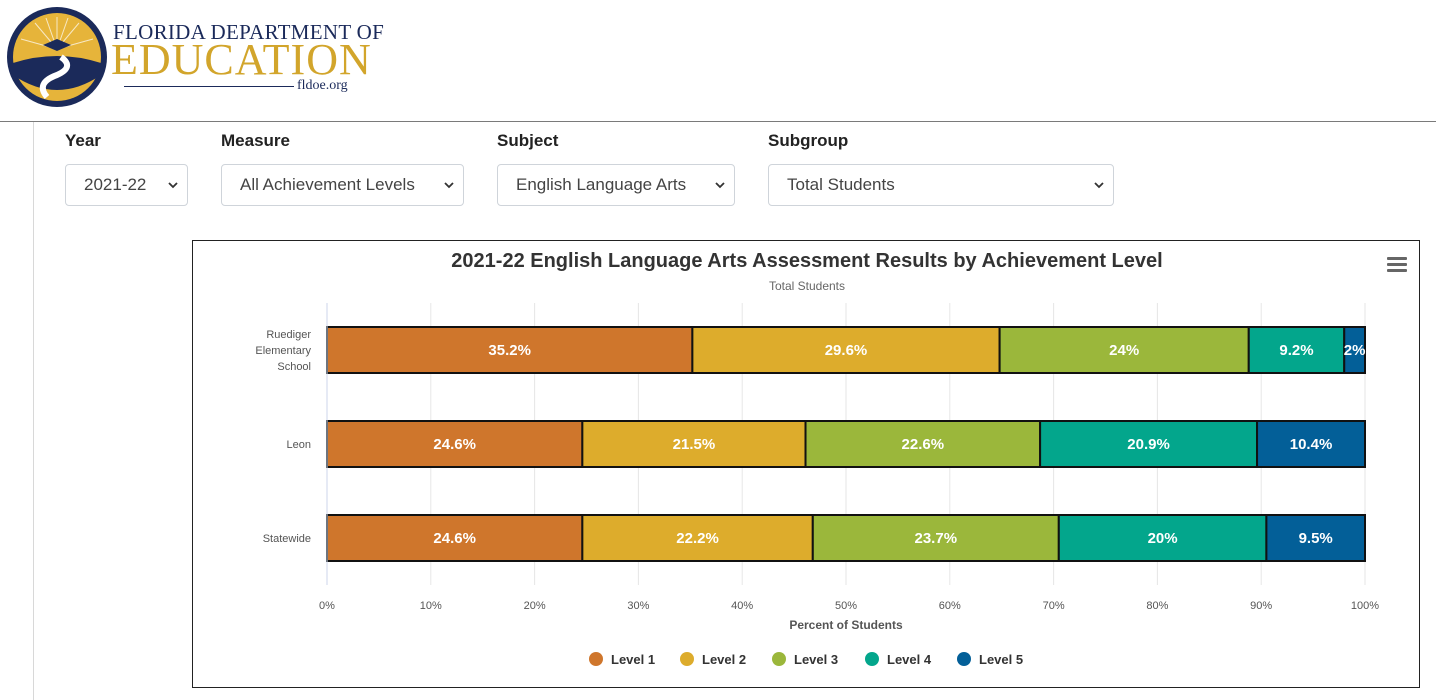 The image size is (1436, 700). I want to click on x-tick-label: 40%, so click(742, 606).